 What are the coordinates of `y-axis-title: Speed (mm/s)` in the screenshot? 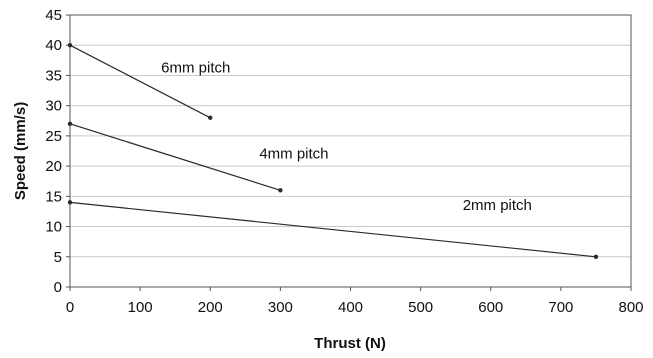 It's located at (20, 151).